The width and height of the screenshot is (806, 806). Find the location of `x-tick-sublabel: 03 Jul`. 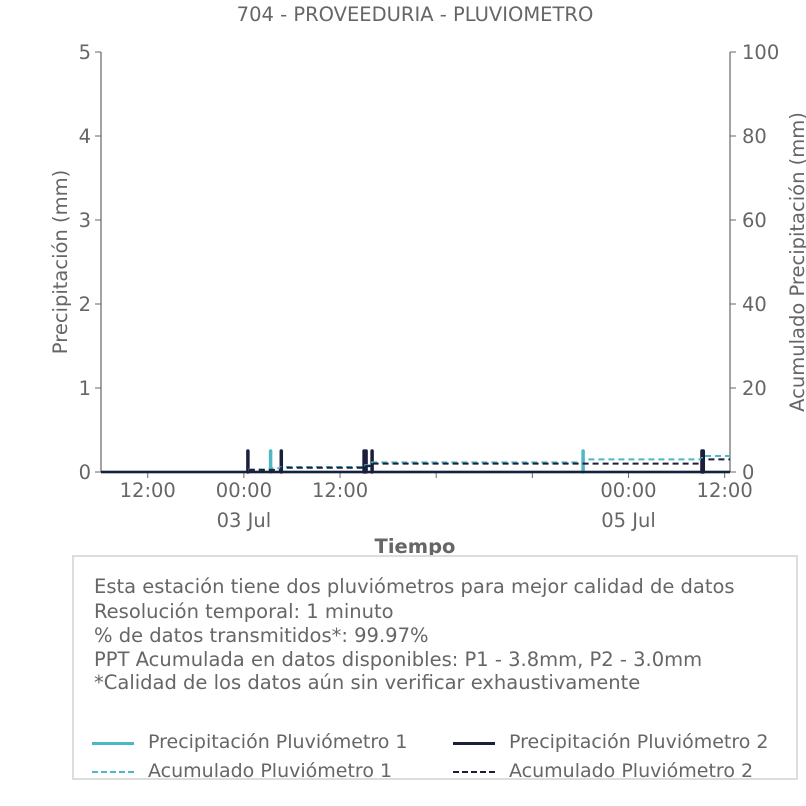

x-tick-sublabel: 03 Jul is located at coordinates (244, 520).